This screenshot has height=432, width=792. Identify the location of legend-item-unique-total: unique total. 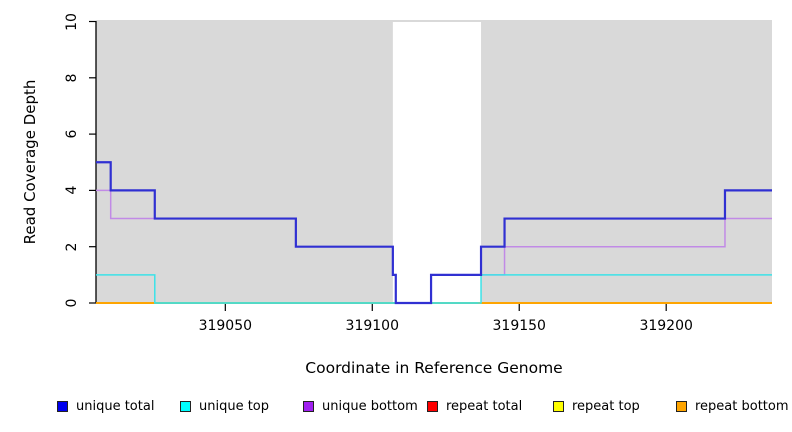
(105, 406).